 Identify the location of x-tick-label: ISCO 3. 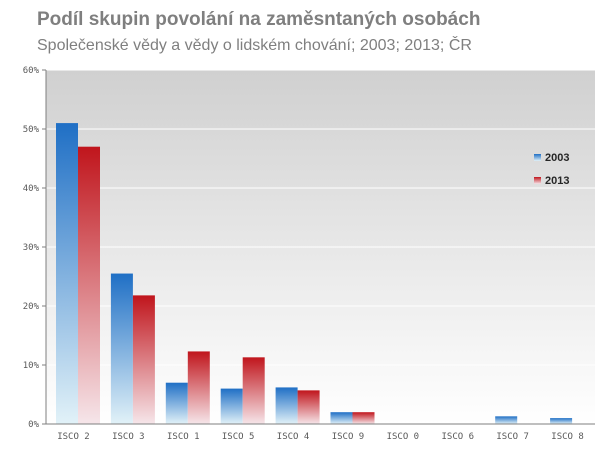
(128, 437).